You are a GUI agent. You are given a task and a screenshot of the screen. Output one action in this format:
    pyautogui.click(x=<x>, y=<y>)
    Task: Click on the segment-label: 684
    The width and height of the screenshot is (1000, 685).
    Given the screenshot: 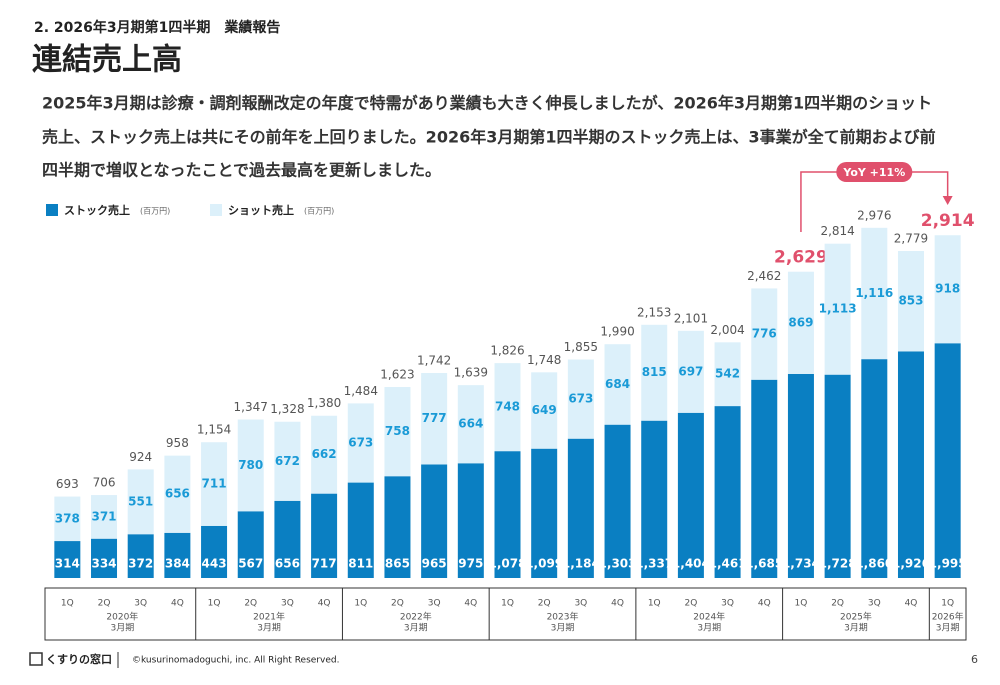 What is the action you would take?
    pyautogui.click(x=617, y=384)
    